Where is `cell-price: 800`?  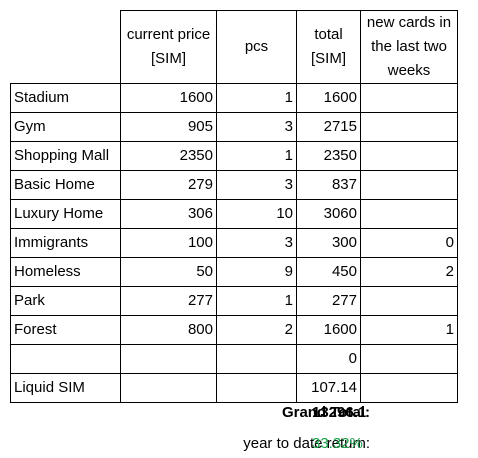 cell-price: 800 is located at coordinates (168, 330).